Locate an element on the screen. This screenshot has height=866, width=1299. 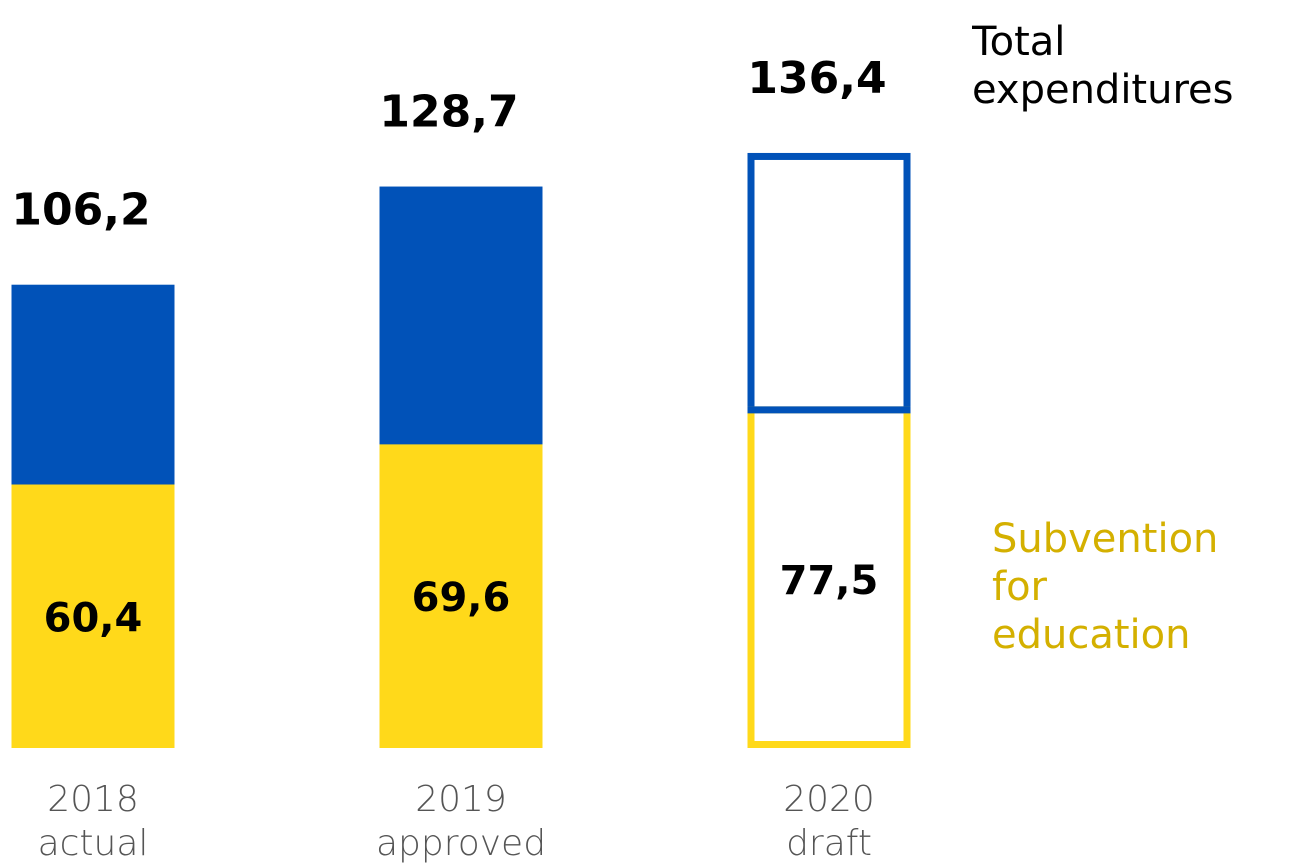
value-label: 60,4 is located at coordinates (93, 618).